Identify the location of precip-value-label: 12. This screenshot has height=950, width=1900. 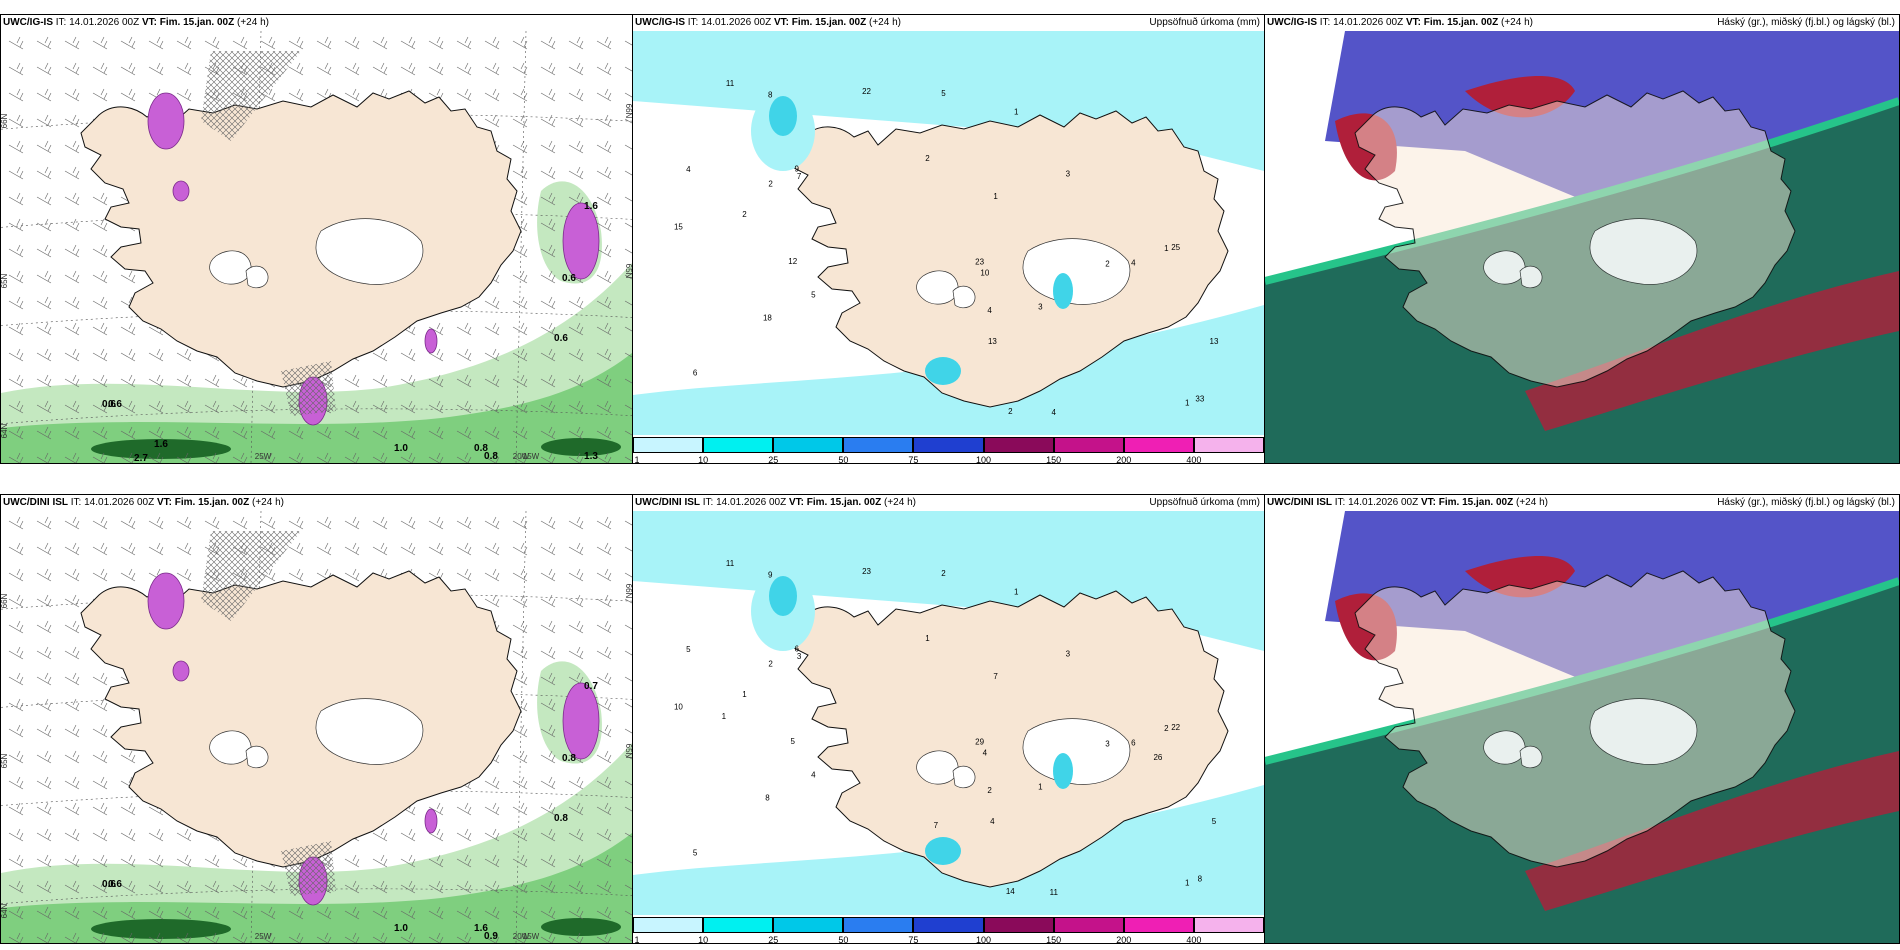
(792, 261).